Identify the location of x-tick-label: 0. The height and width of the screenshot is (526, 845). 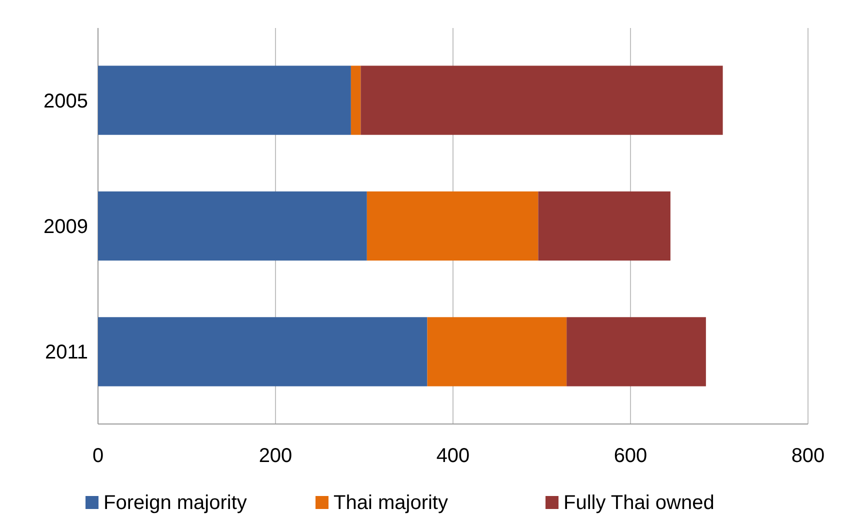
(98, 456).